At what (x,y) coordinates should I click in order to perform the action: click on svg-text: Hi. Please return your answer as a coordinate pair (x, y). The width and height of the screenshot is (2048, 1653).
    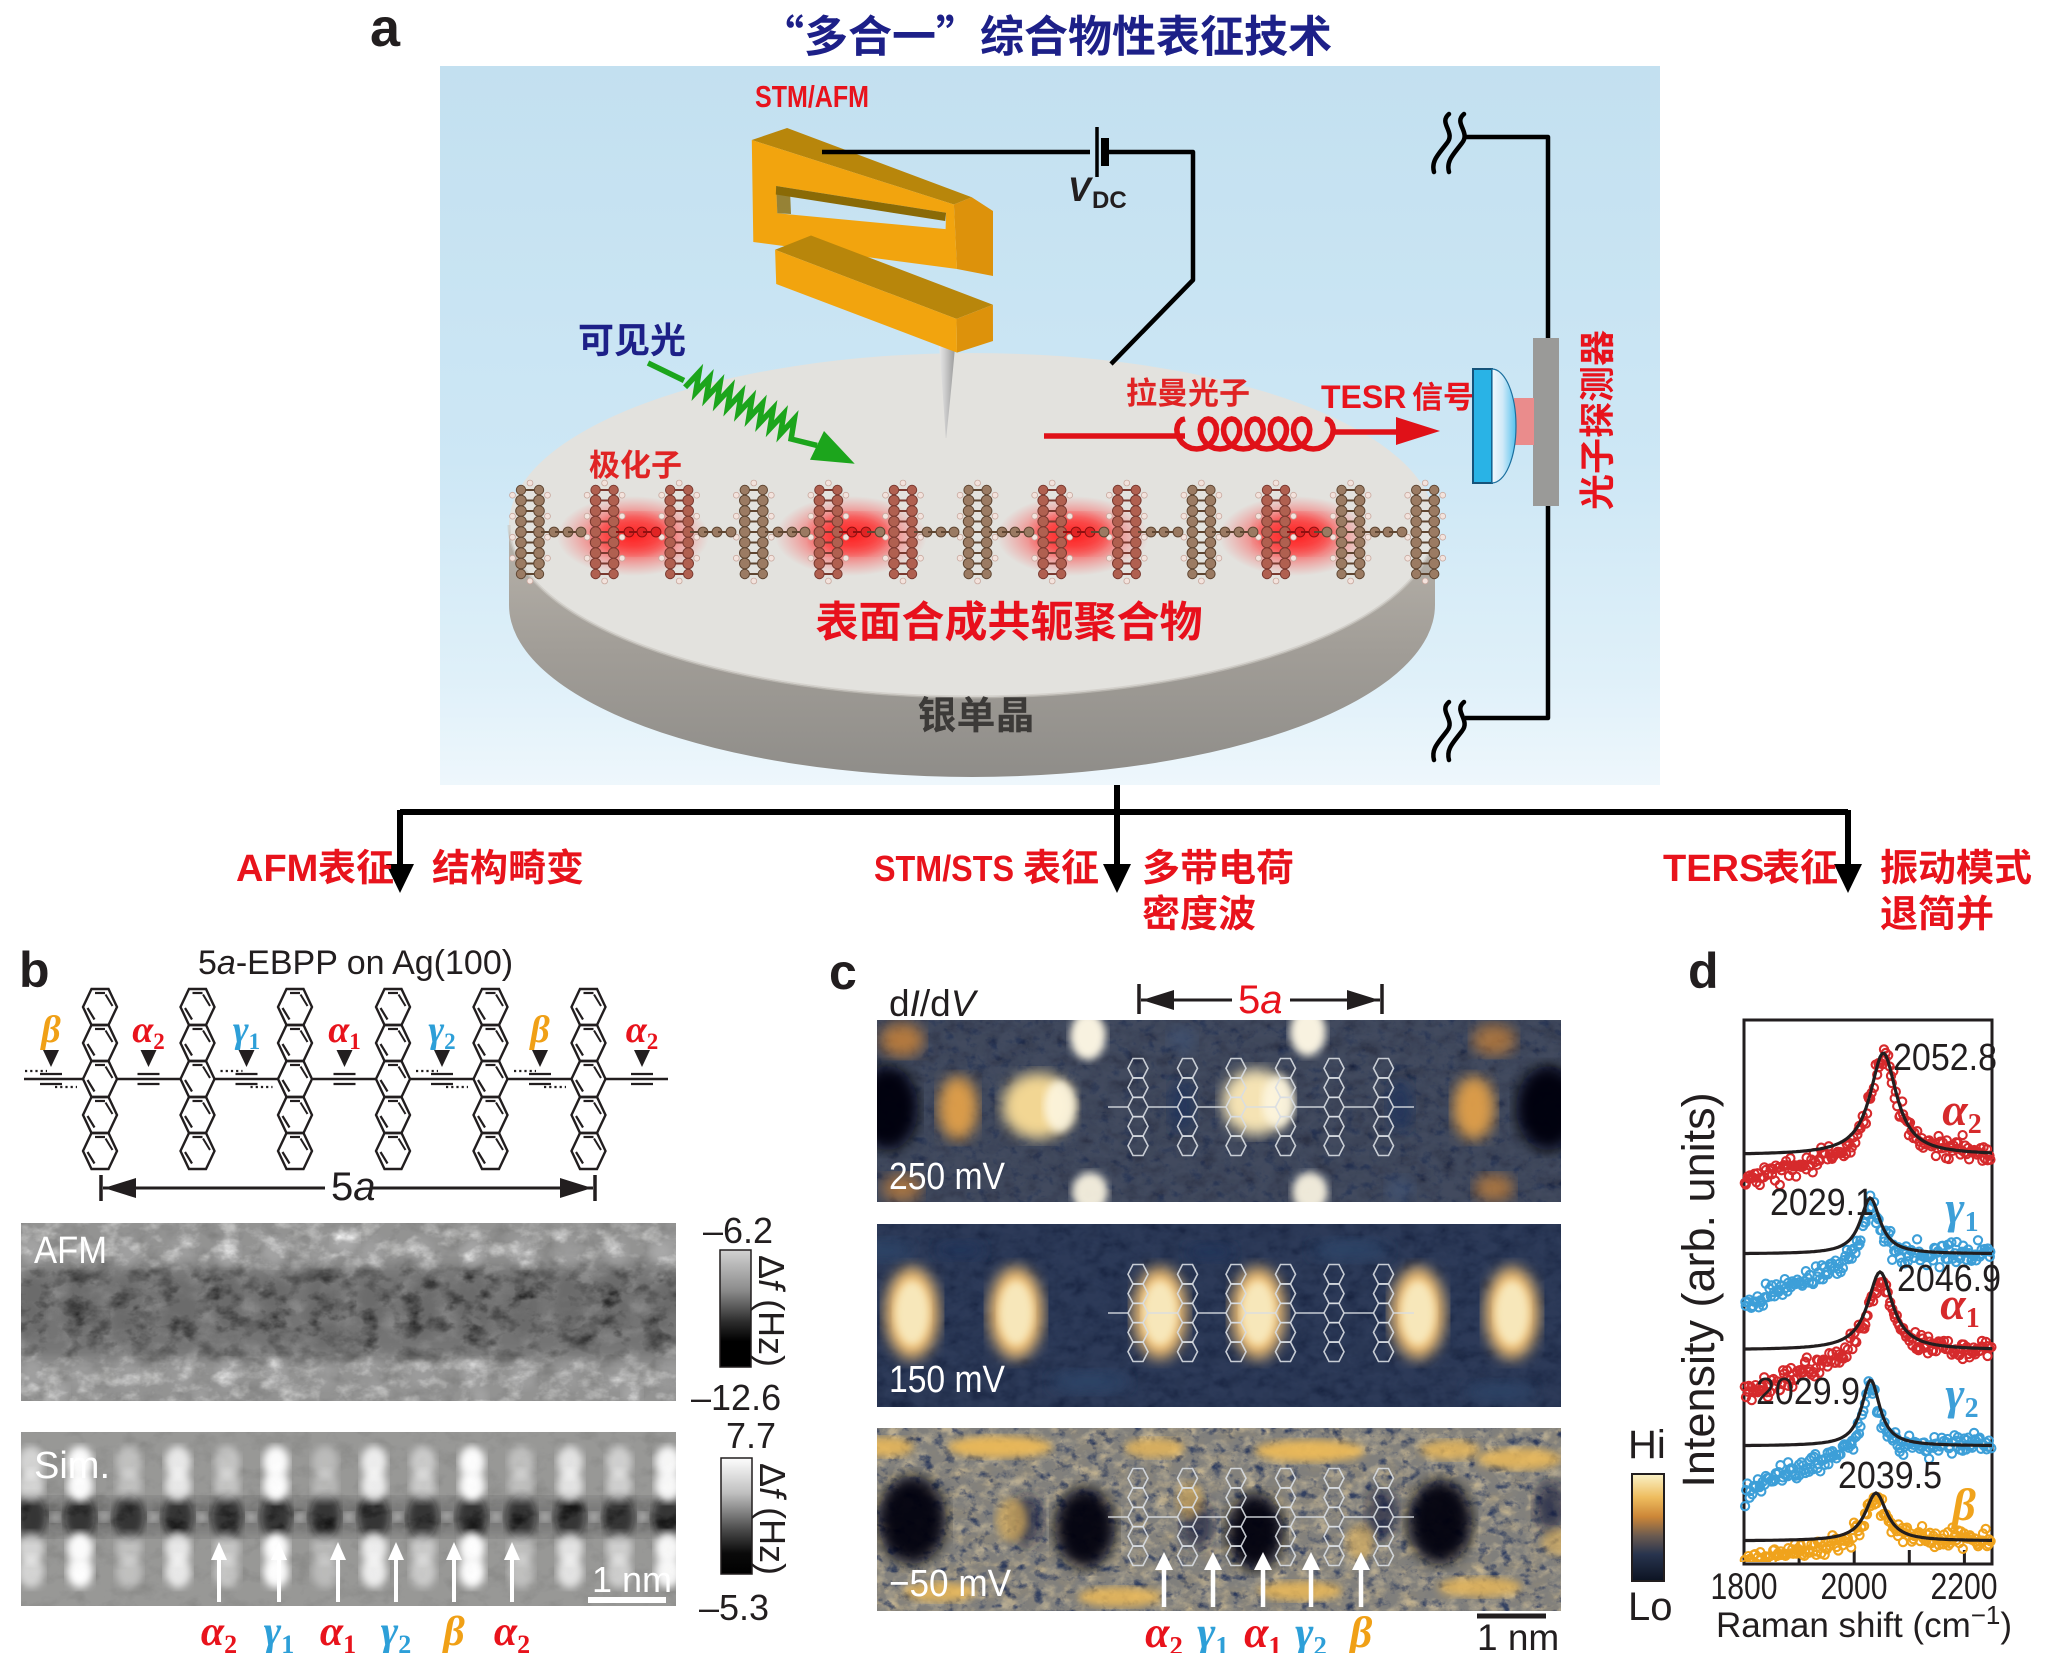
    Looking at the image, I should click on (1647, 1445).